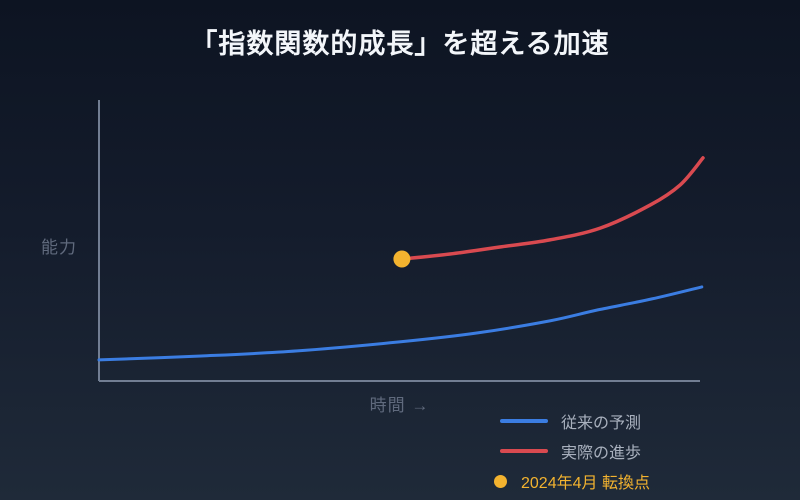 Image resolution: width=800 pixels, height=500 pixels. Describe the element at coordinates (400, 323) in the screenshot. I see `conventional-forecast-line` at that location.